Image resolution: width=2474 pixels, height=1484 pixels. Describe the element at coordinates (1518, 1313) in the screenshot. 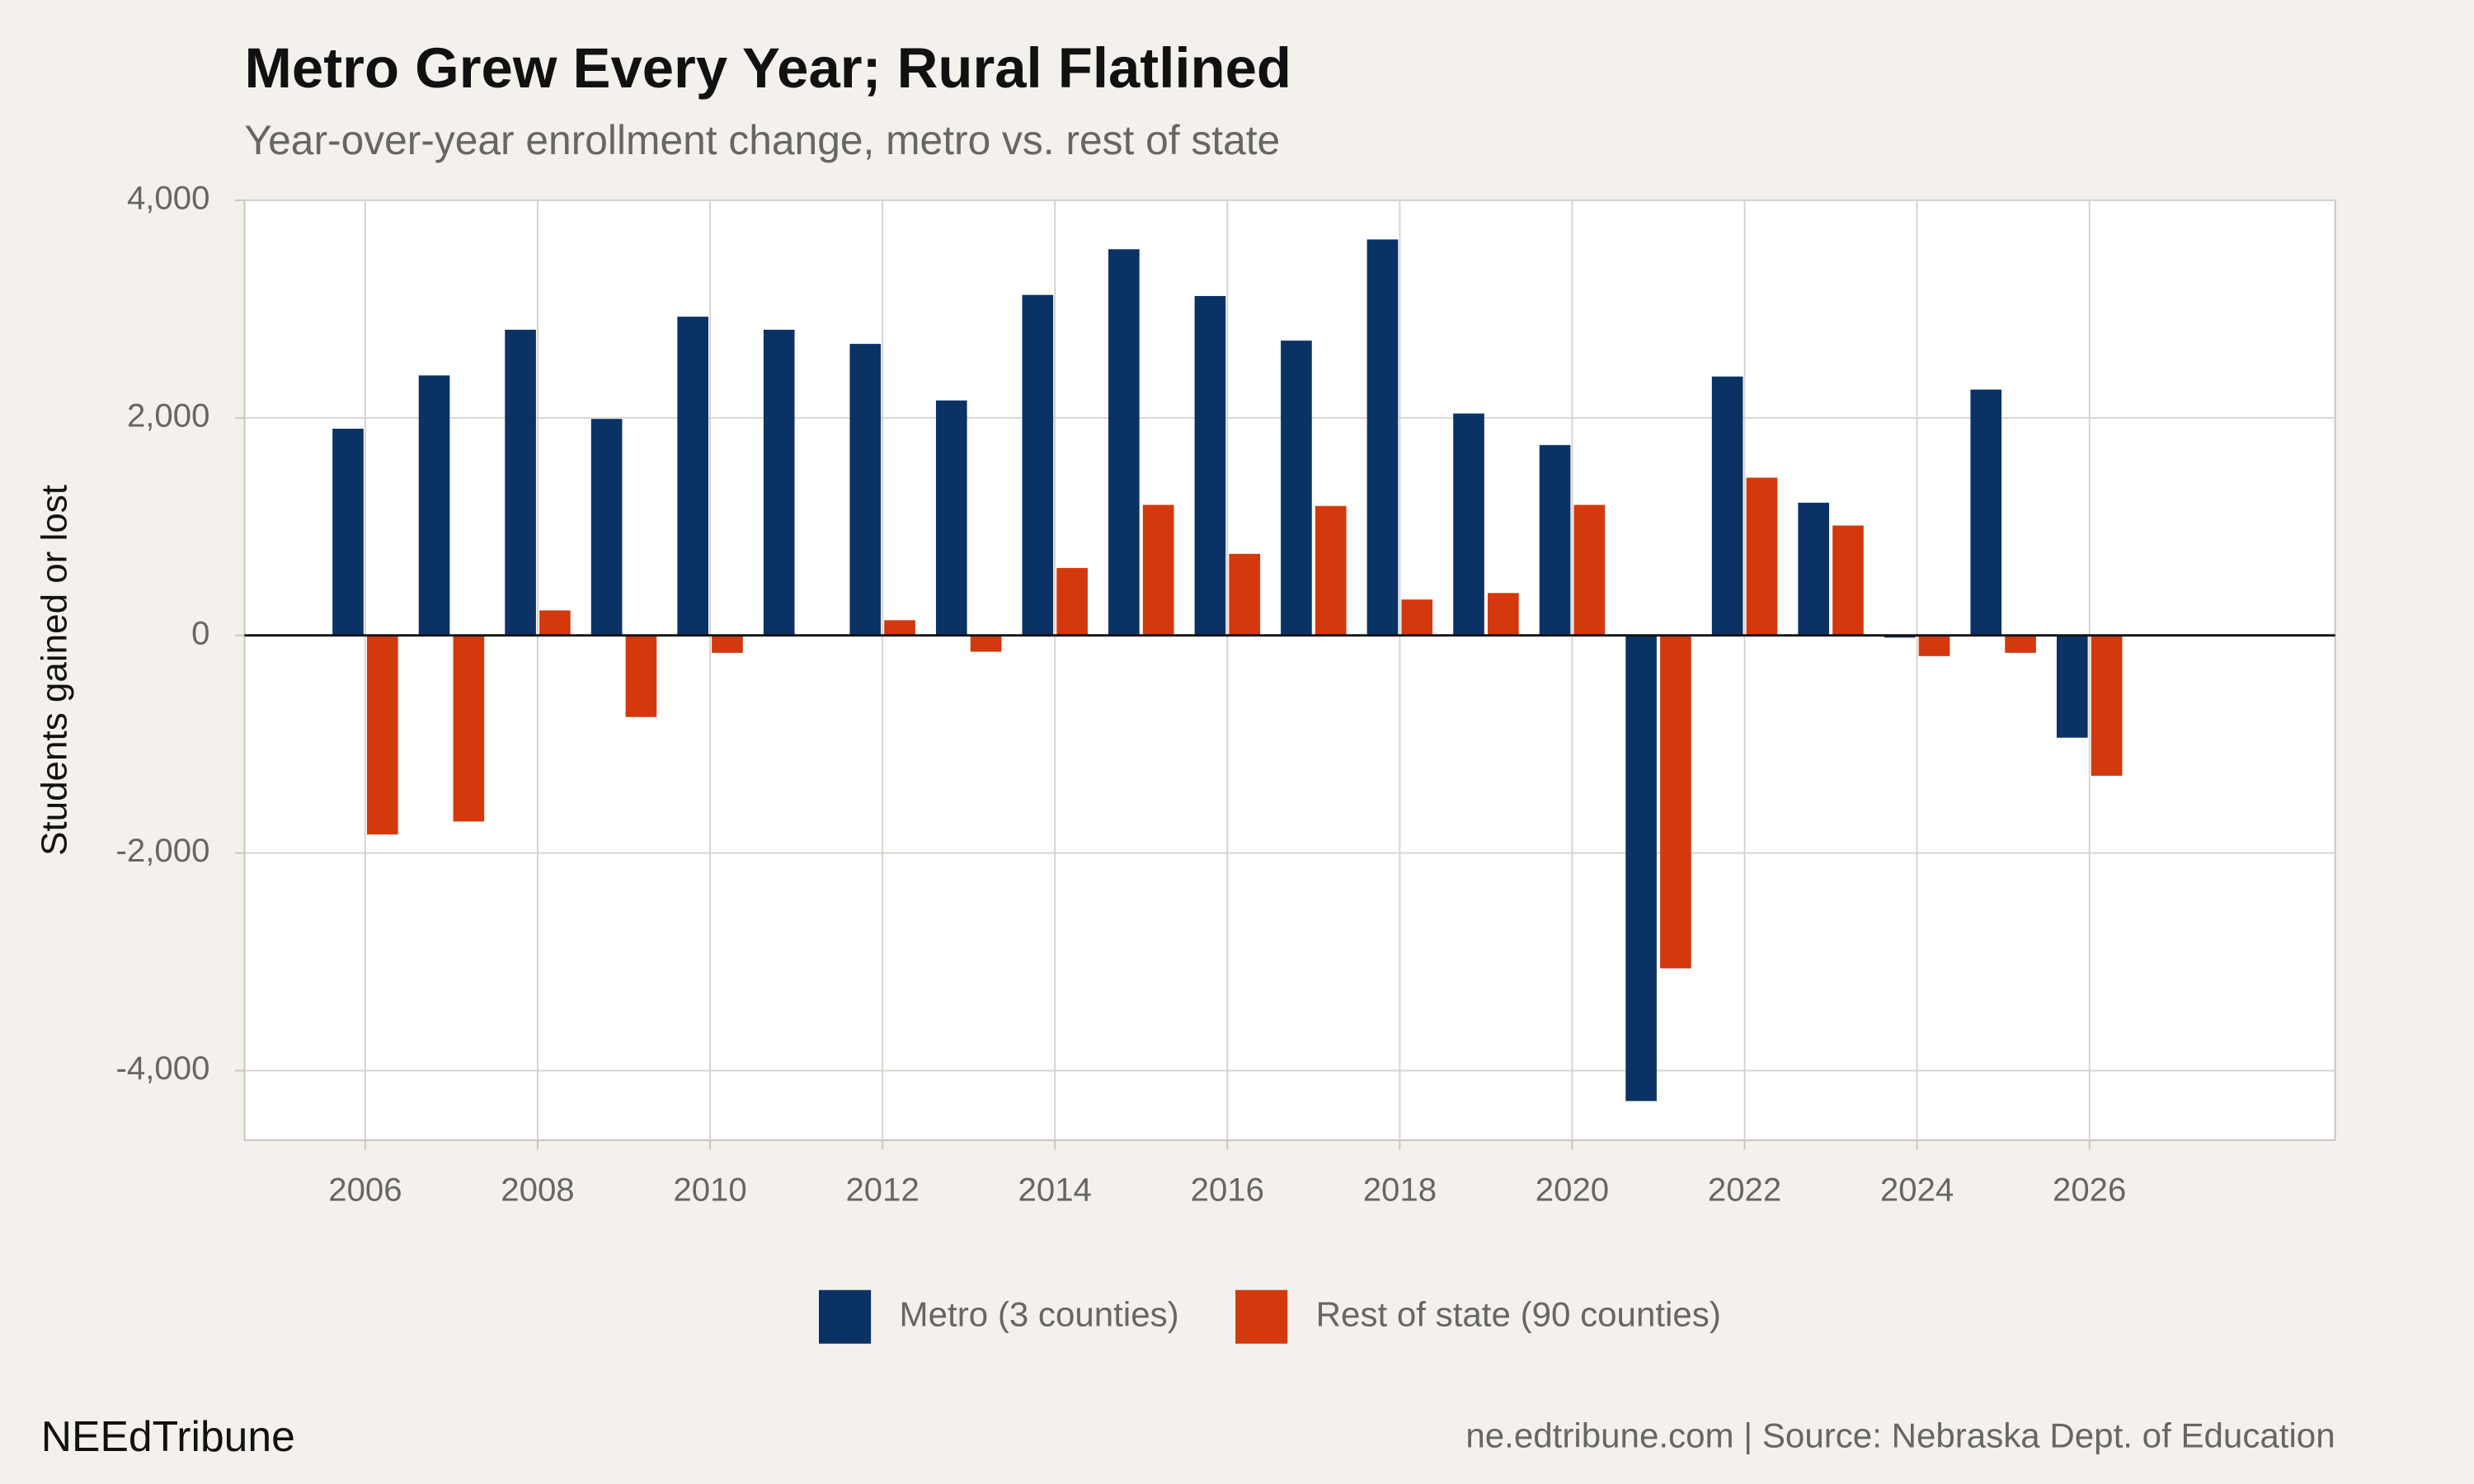

I see `legend-label: Rest of state (90 counties)` at that location.